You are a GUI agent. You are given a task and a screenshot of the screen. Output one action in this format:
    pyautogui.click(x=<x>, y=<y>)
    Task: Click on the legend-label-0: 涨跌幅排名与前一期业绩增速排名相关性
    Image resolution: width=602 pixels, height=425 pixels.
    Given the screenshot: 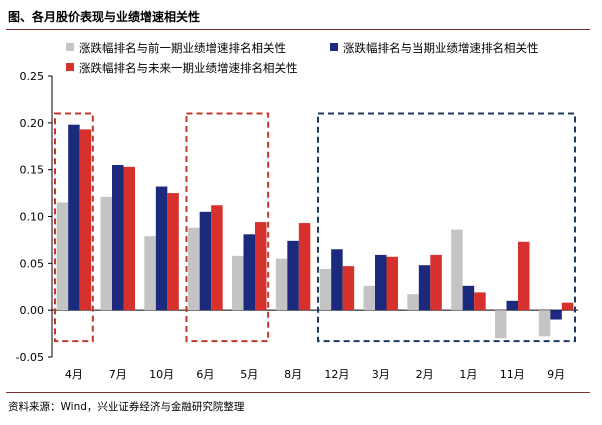 What is the action you would take?
    pyautogui.click(x=182, y=48)
    